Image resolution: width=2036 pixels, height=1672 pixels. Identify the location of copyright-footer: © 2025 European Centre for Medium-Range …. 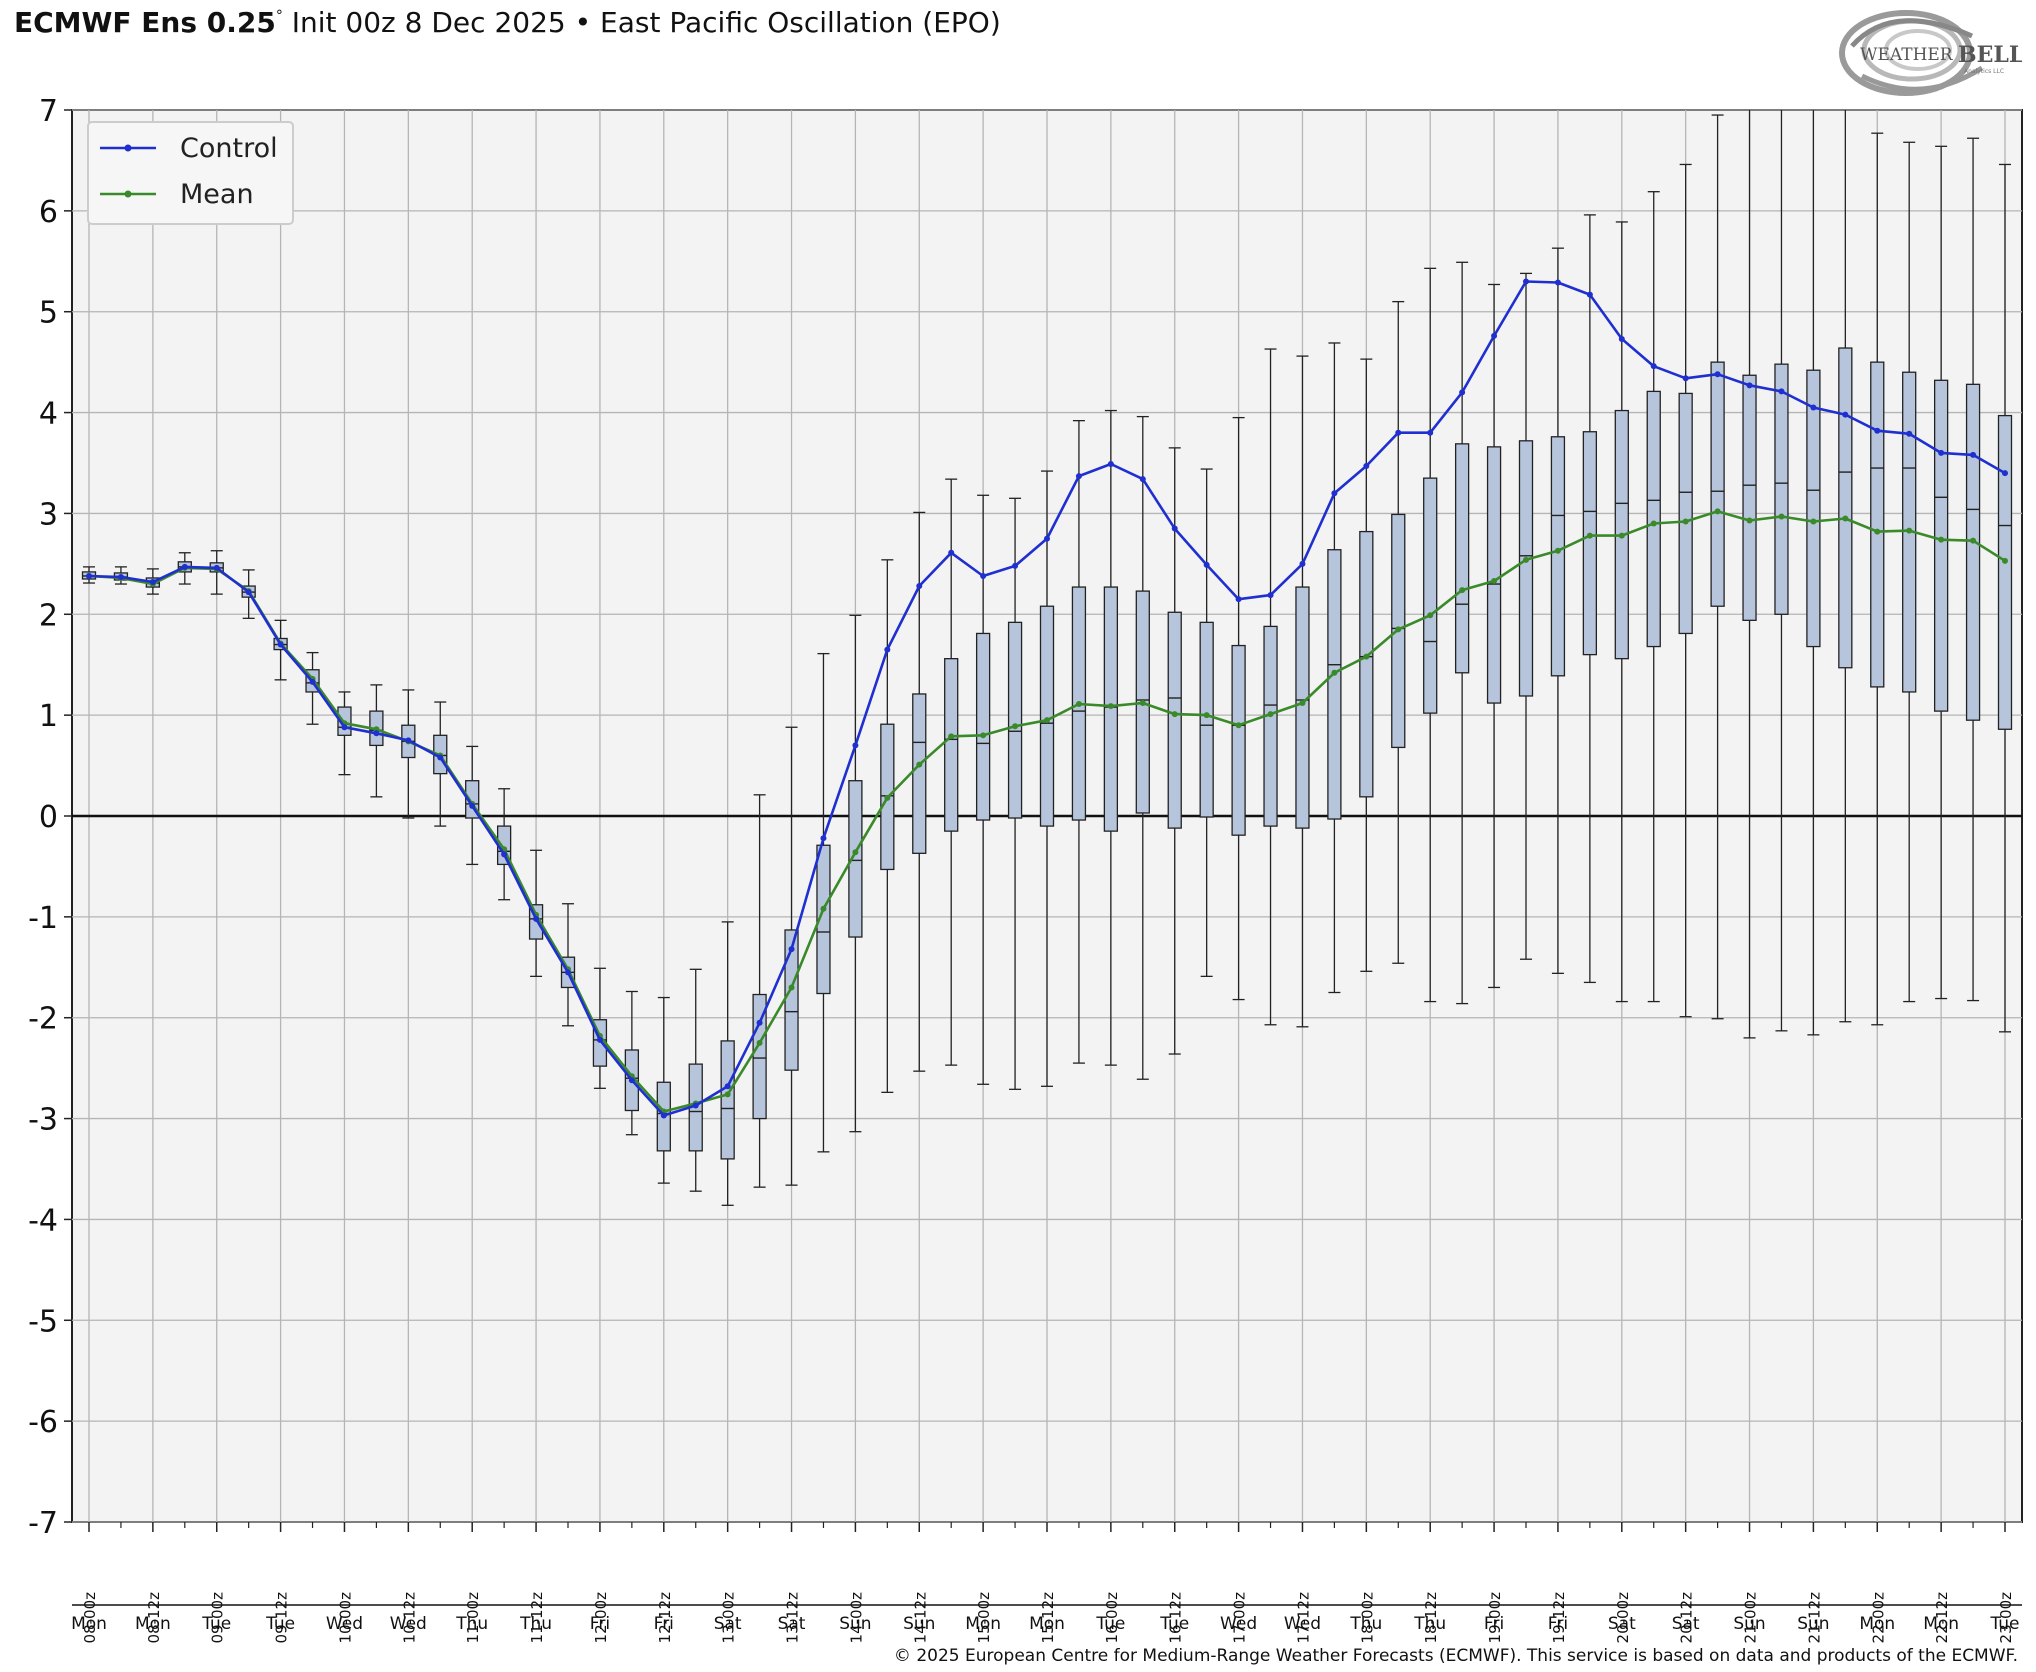
(1455, 1656).